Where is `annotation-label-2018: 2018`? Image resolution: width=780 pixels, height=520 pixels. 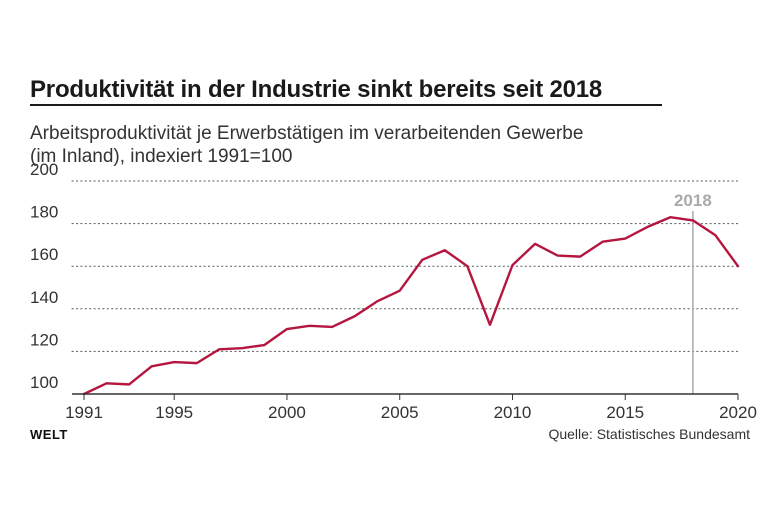
annotation-label-2018: 2018 is located at coordinates (693, 200).